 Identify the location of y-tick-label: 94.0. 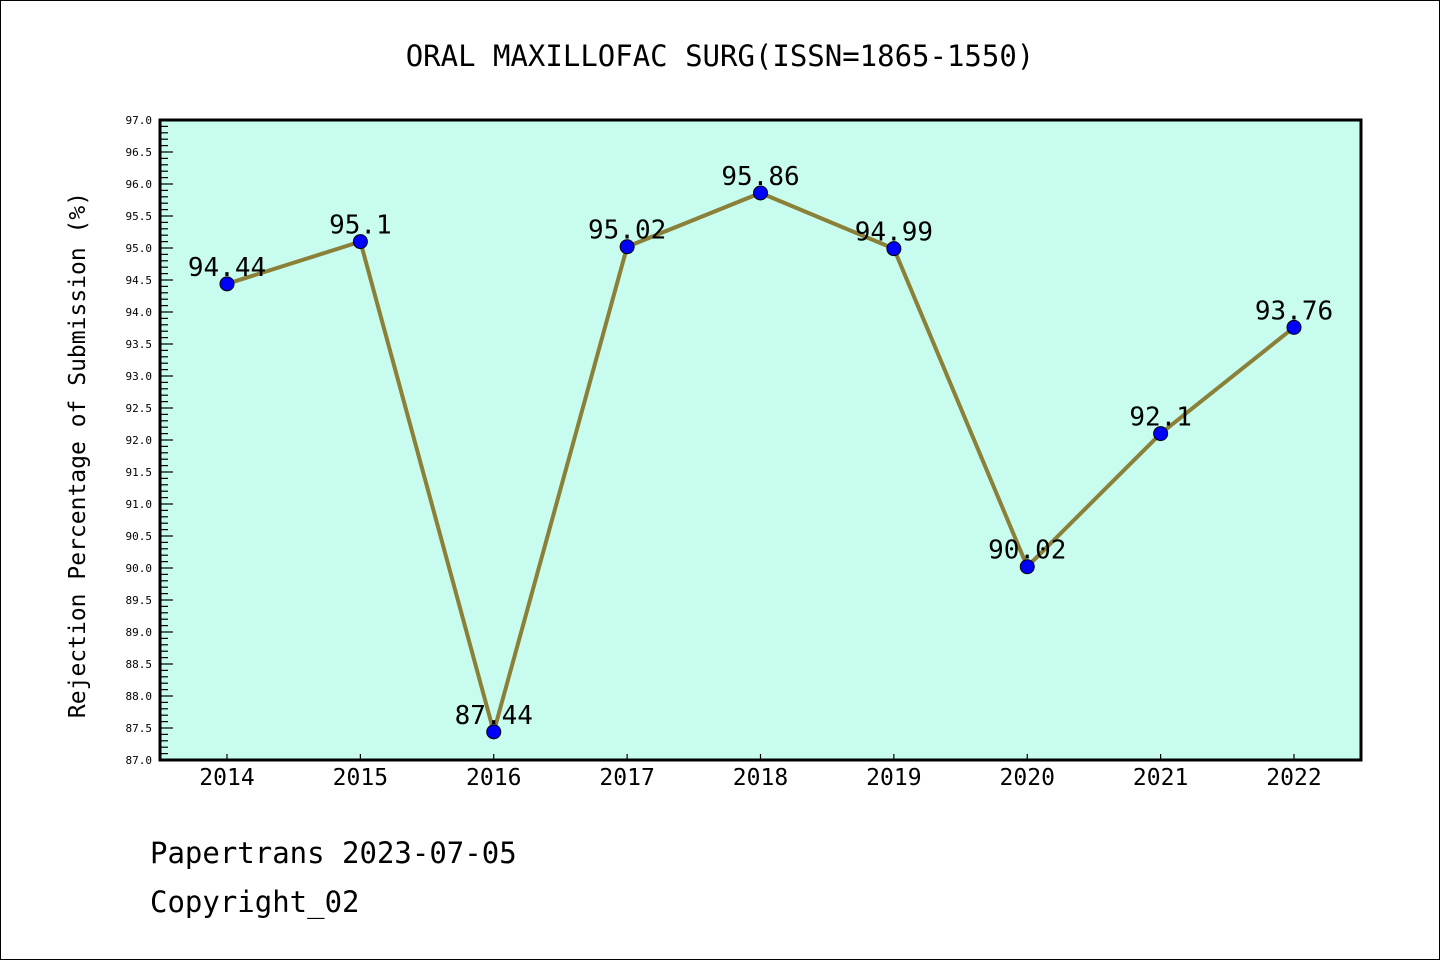
(139, 312).